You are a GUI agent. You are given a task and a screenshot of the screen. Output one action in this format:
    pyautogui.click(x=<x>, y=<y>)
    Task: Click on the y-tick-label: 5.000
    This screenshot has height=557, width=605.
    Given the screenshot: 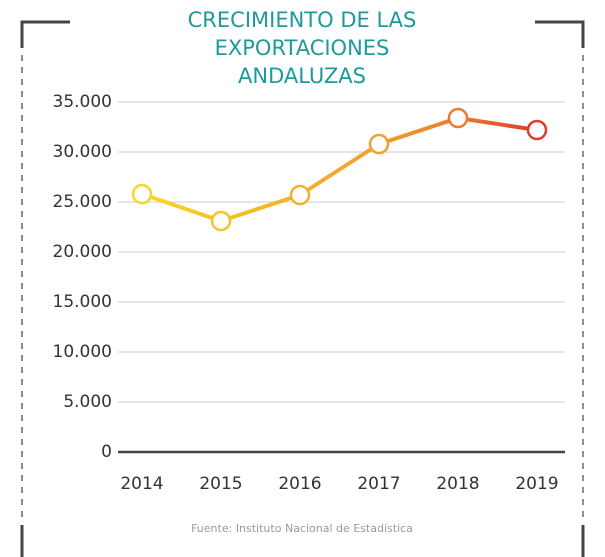 What is the action you would take?
    pyautogui.click(x=87, y=402)
    